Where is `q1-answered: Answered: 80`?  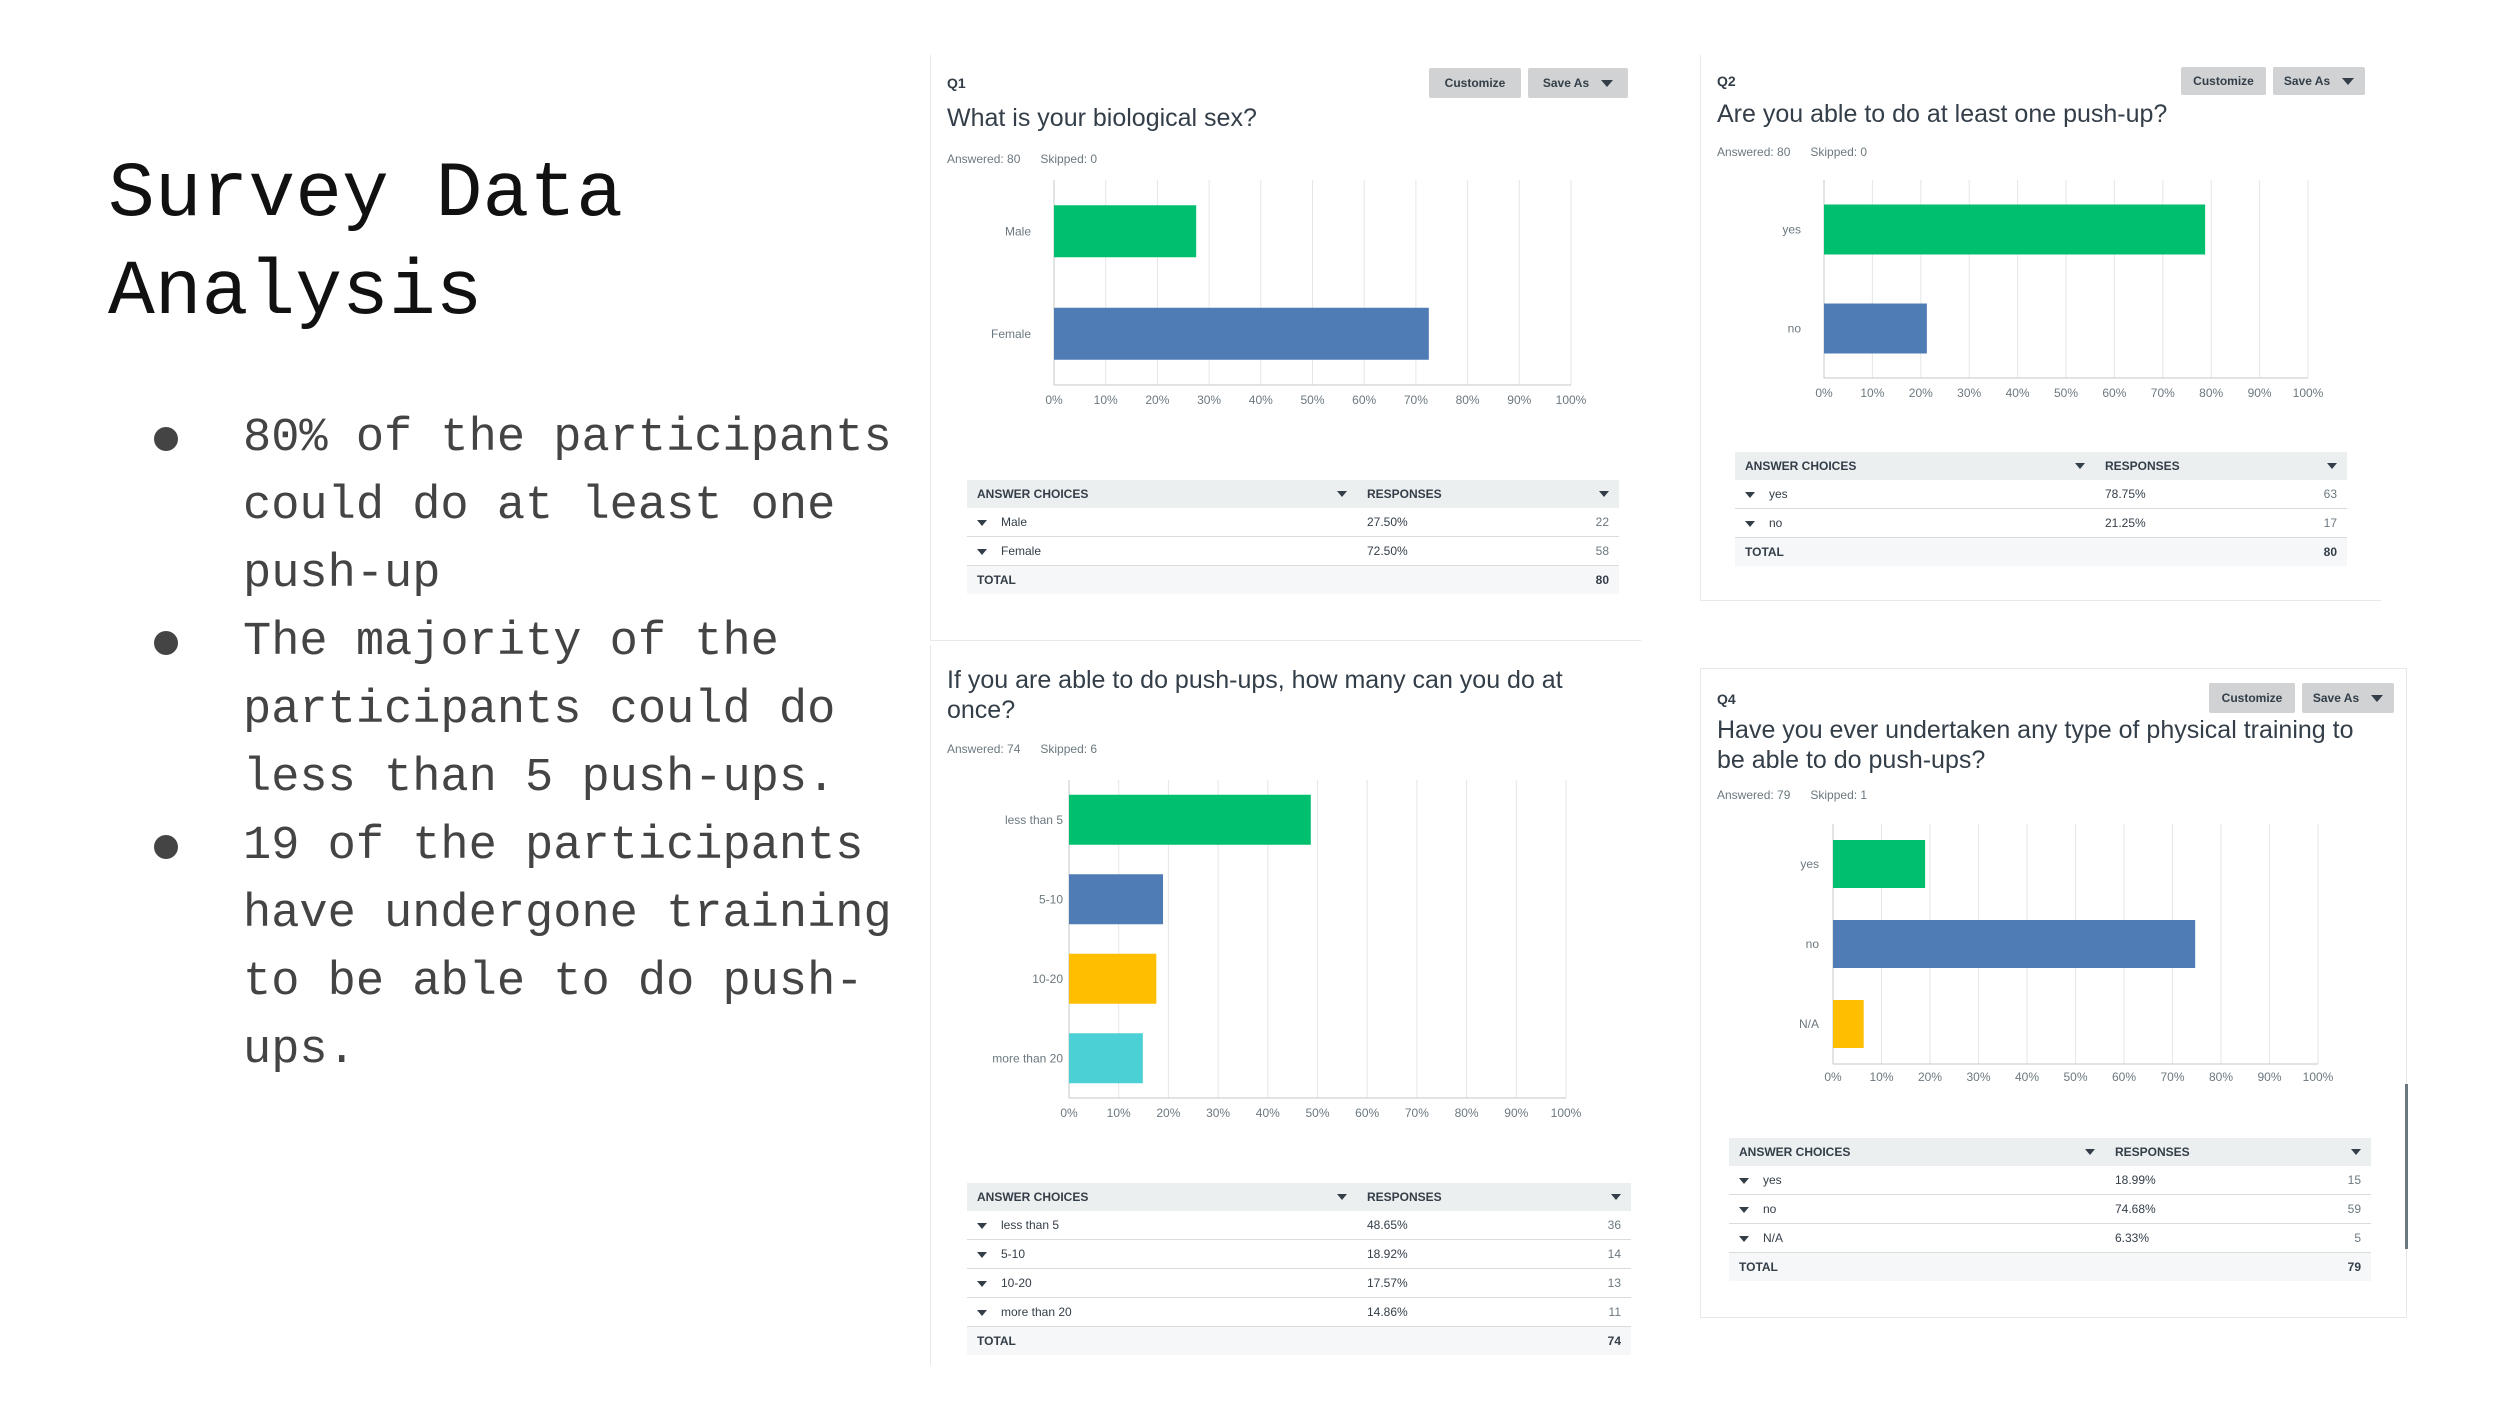
q1-answered: Answered: 80 is located at coordinates (984, 159).